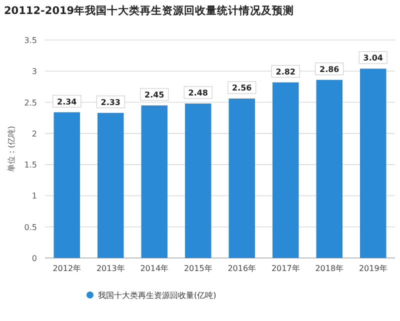  What do you see at coordinates (198, 268) in the screenshot?
I see `x-tick-label: 2015年` at bounding box center [198, 268].